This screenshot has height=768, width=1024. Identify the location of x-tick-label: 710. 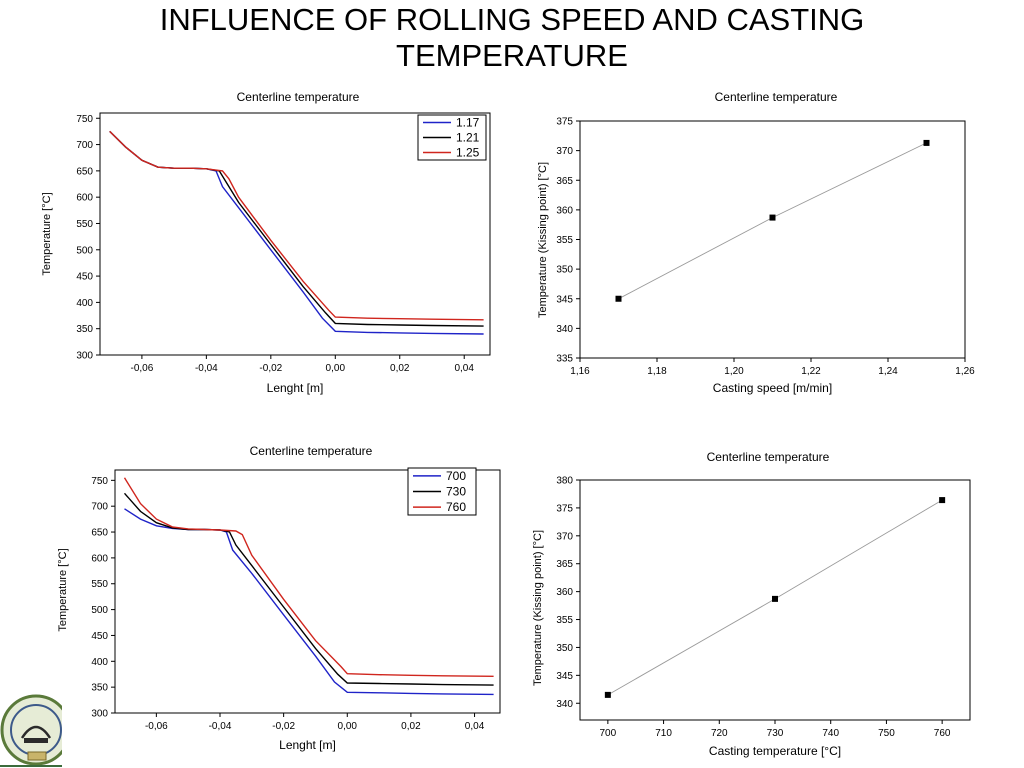
(663, 733).